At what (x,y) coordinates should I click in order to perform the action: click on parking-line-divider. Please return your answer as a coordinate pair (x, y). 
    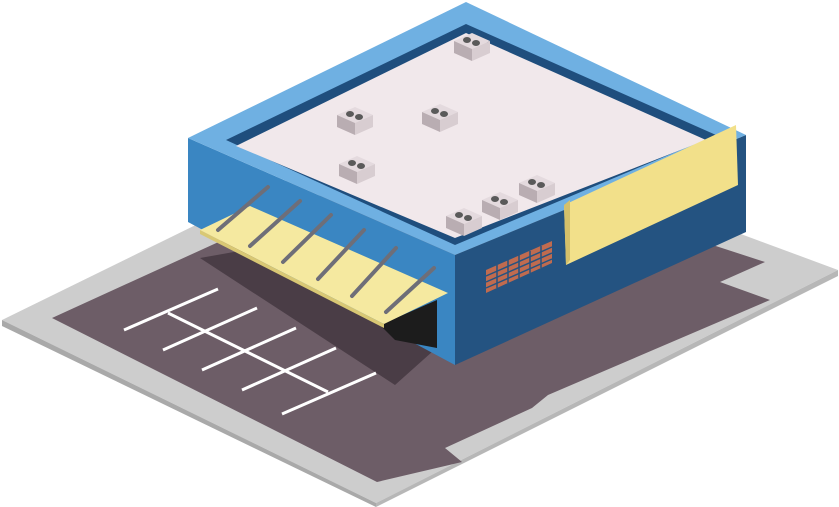
    Looking at the image, I should click on (248, 352).